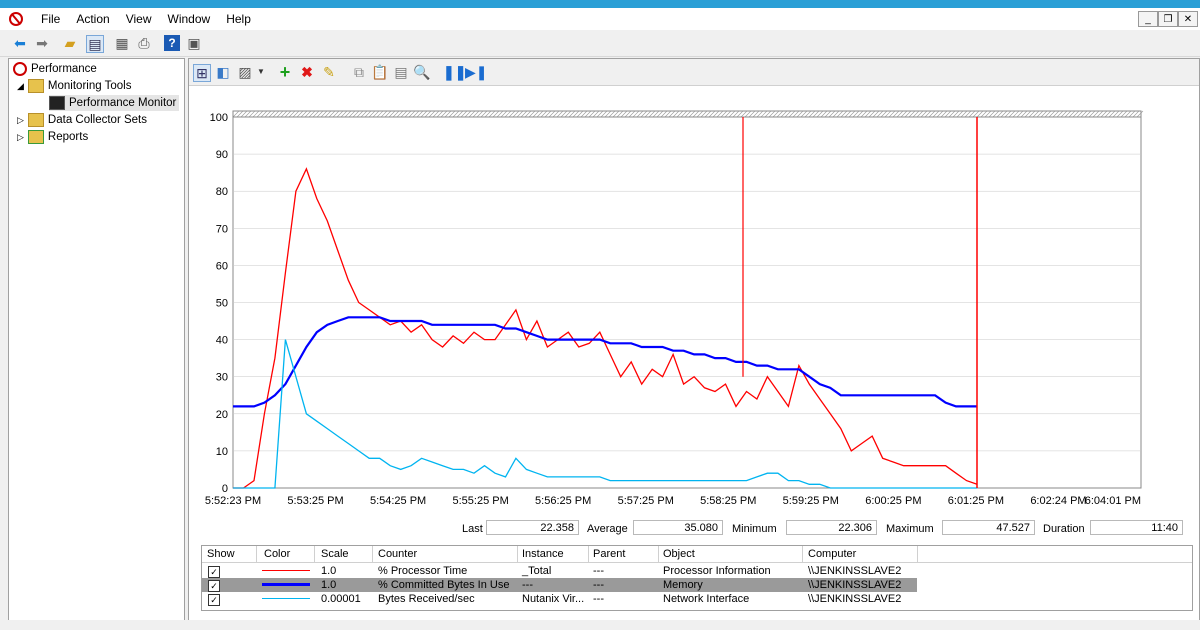 This screenshot has width=1200, height=630. What do you see at coordinates (277, 554) in the screenshot?
I see `col-color: Color` at bounding box center [277, 554].